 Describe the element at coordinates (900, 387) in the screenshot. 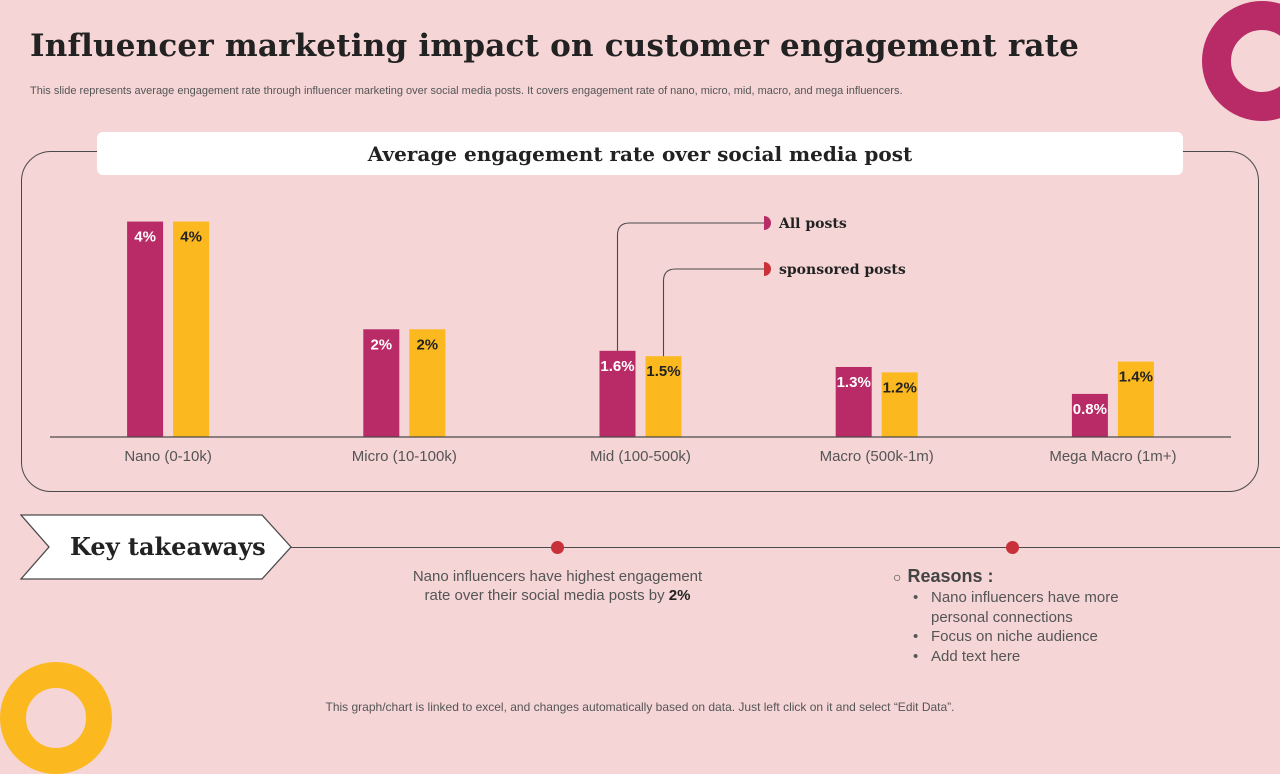

I see `bar-data-label: 1.2%` at that location.